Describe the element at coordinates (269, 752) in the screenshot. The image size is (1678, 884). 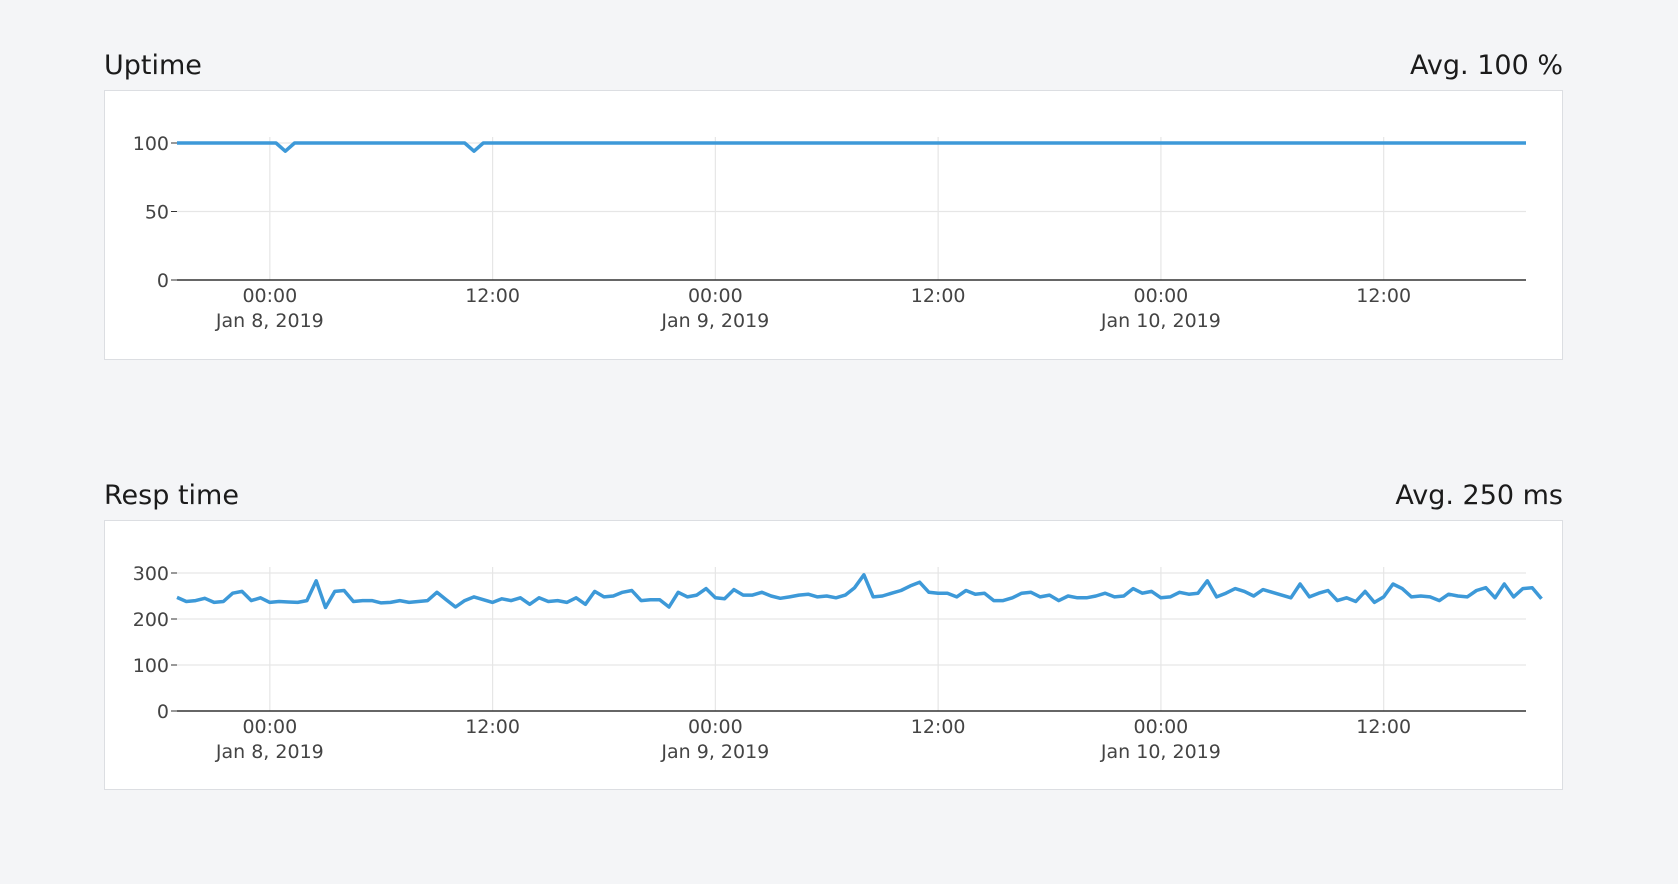
I see `resp-time-xtick-date: Jan 8, 2019` at that location.